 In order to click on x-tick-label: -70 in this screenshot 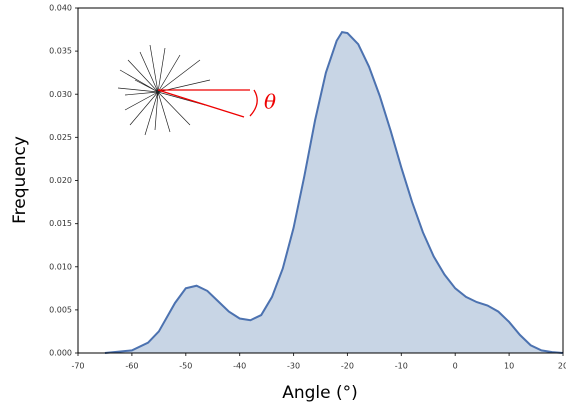, I will do `click(77, 366)`.